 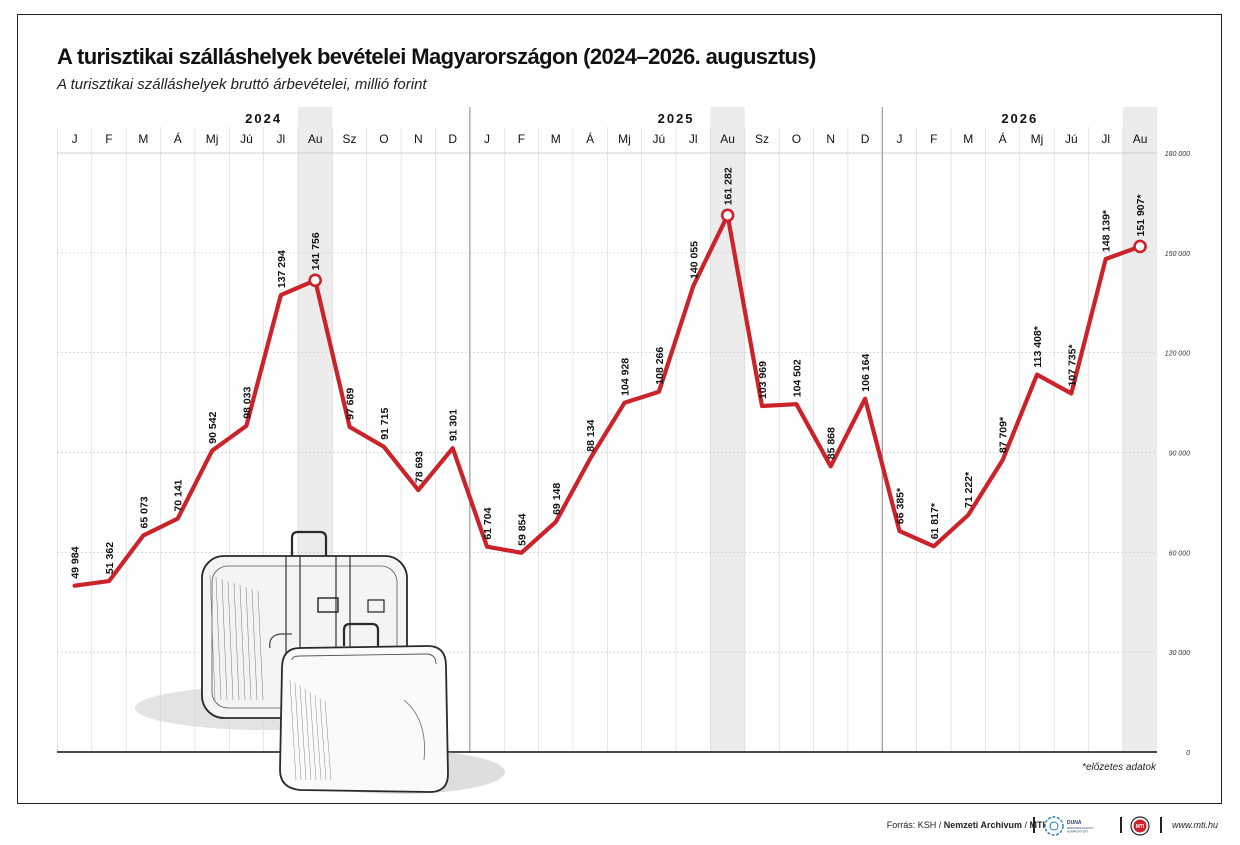 I want to click on data-label: 98 033, so click(x=247, y=402).